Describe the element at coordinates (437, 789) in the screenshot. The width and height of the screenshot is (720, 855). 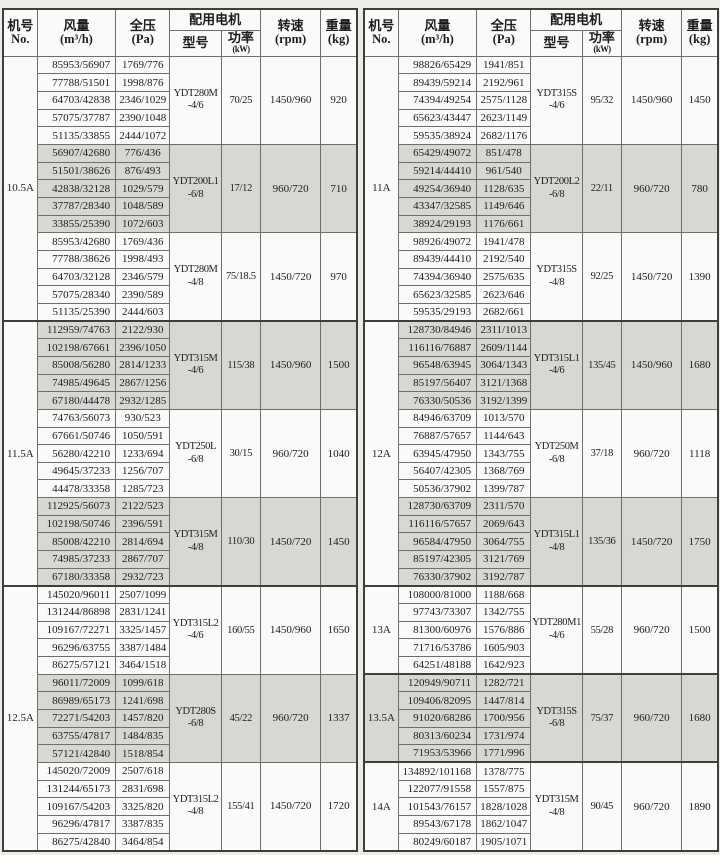
I see `cell-air-volume: 122077/91558` at that location.